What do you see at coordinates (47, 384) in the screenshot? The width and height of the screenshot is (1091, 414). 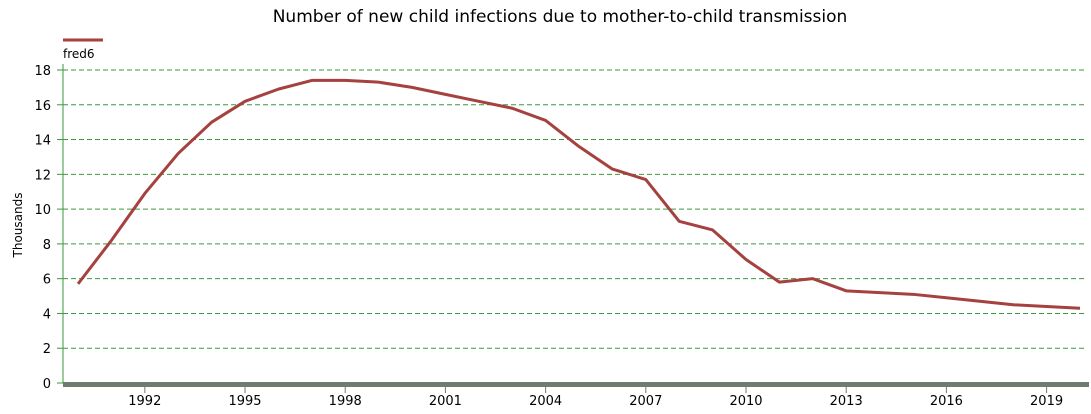 I see `y-tick-label: 0` at bounding box center [47, 384].